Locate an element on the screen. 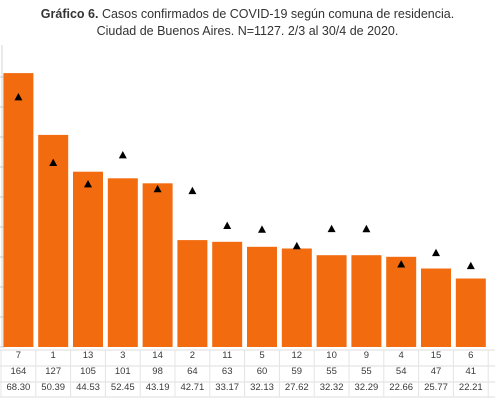 This screenshot has width=495, height=400. table-cell-count: 63 is located at coordinates (227, 371).